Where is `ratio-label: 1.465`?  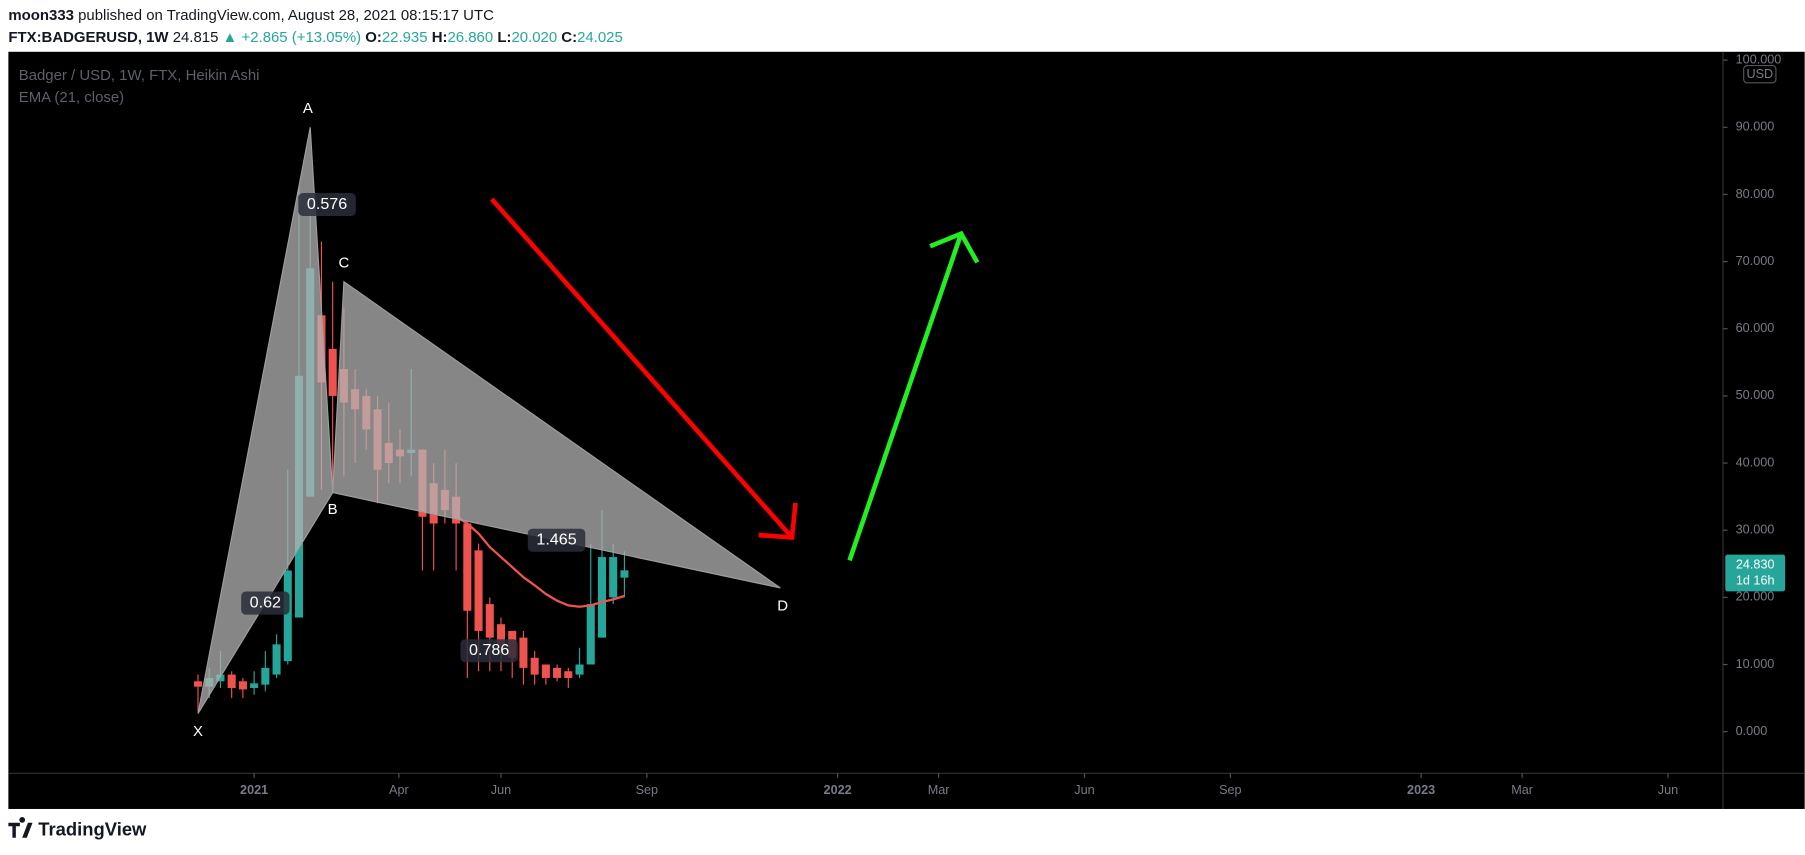 ratio-label: 1.465 is located at coordinates (556, 540).